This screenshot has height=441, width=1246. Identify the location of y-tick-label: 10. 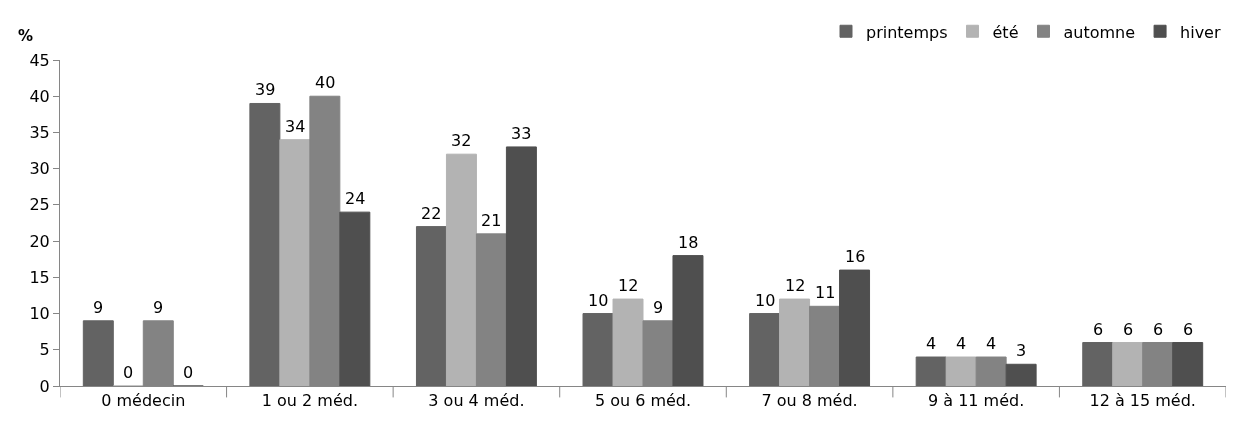
(39, 314).